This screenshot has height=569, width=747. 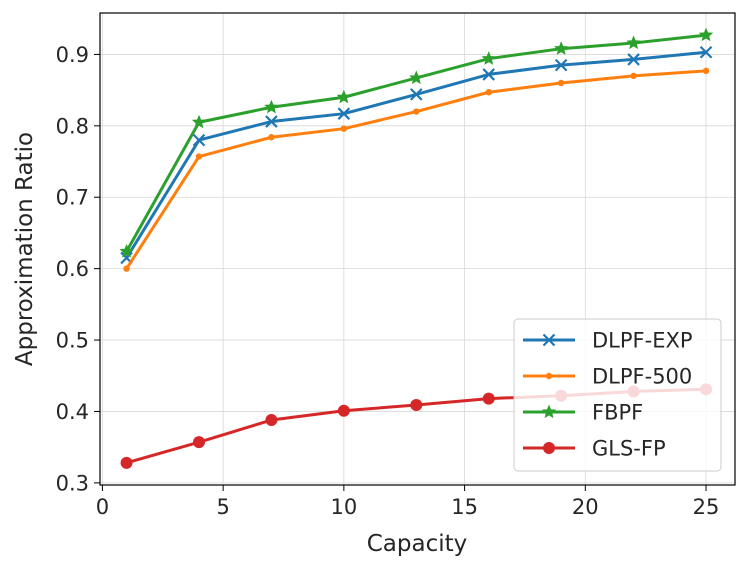 I want to click on x-tick-label: 5, so click(x=222, y=507).